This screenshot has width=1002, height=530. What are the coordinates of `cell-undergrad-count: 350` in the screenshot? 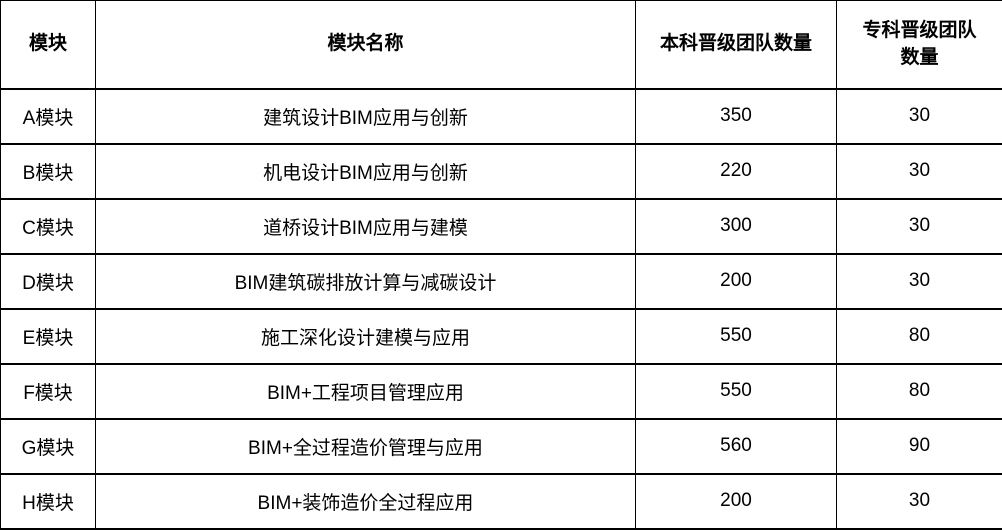 It's located at (736, 116).